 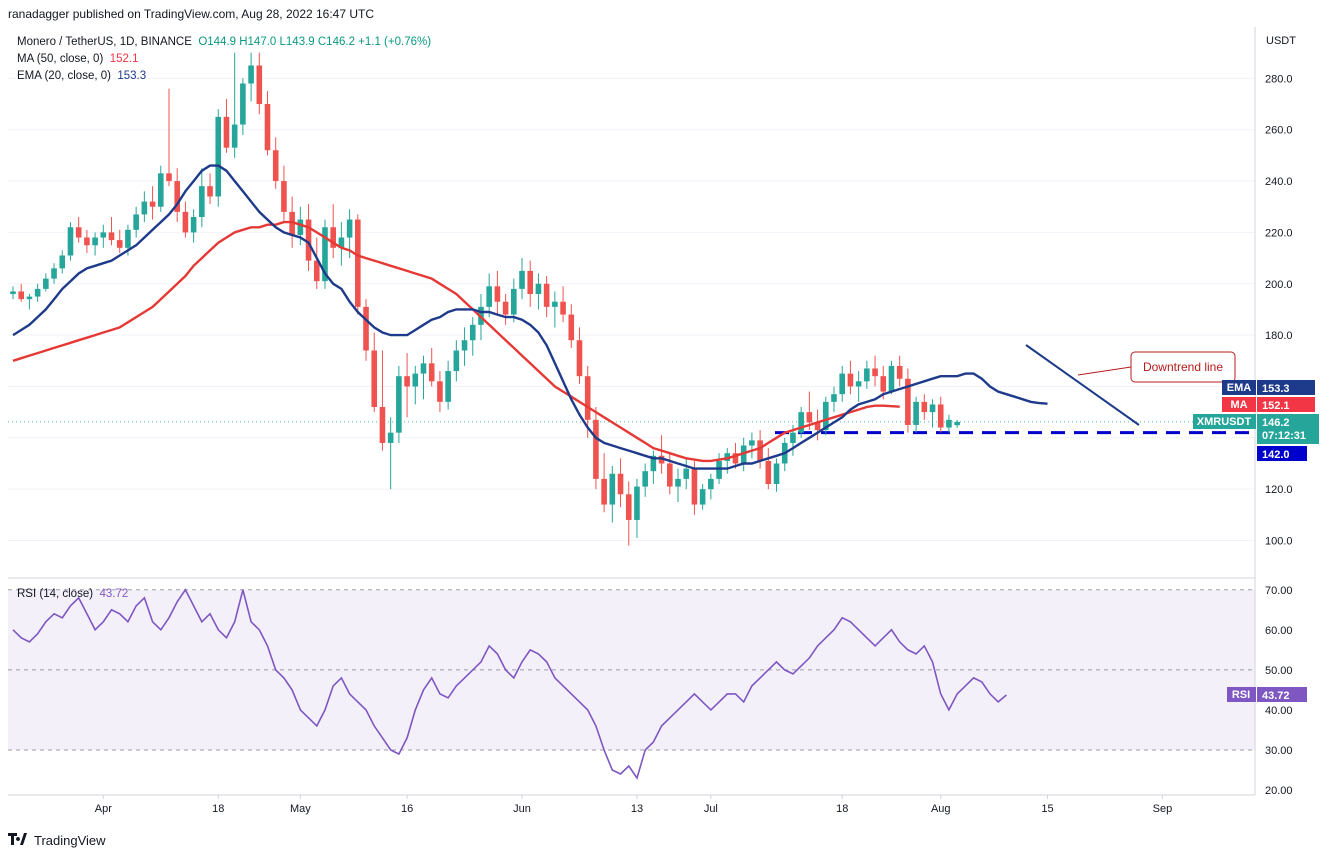 I want to click on symbol-price-tag: 146.207:12:31, so click(x=1288, y=429).